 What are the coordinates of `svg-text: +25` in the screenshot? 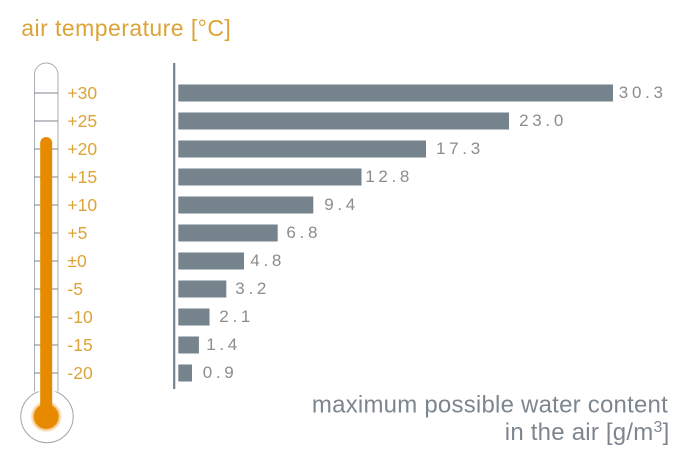 It's located at (82, 121).